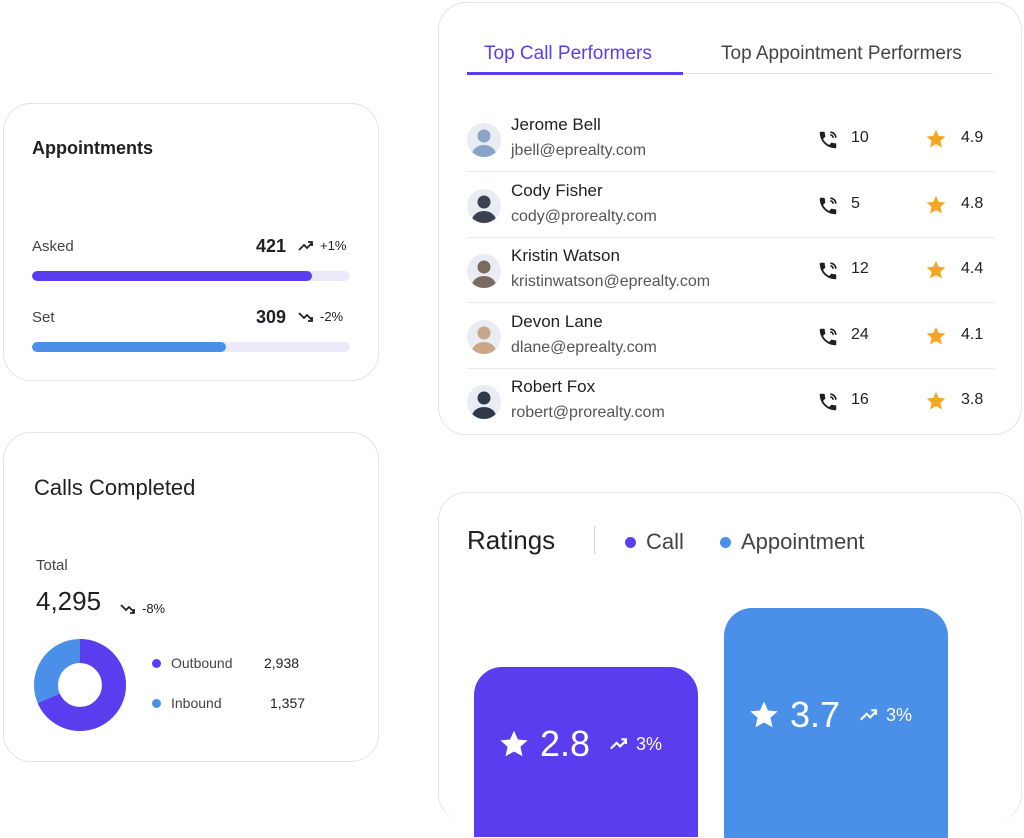  I want to click on active-tab-indicator, so click(575, 73).